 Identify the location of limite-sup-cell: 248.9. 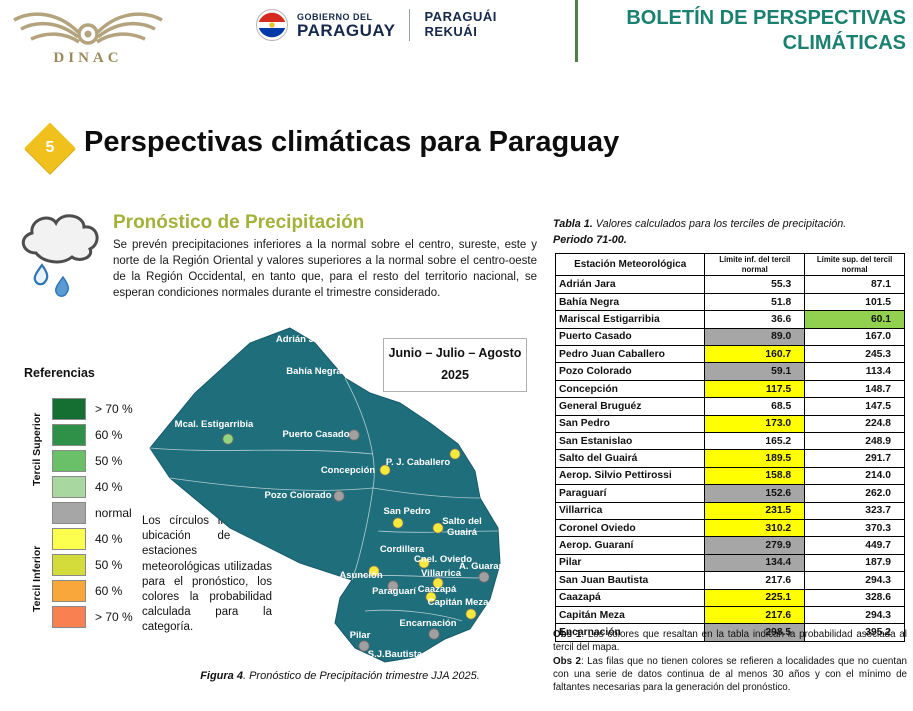
(854, 441).